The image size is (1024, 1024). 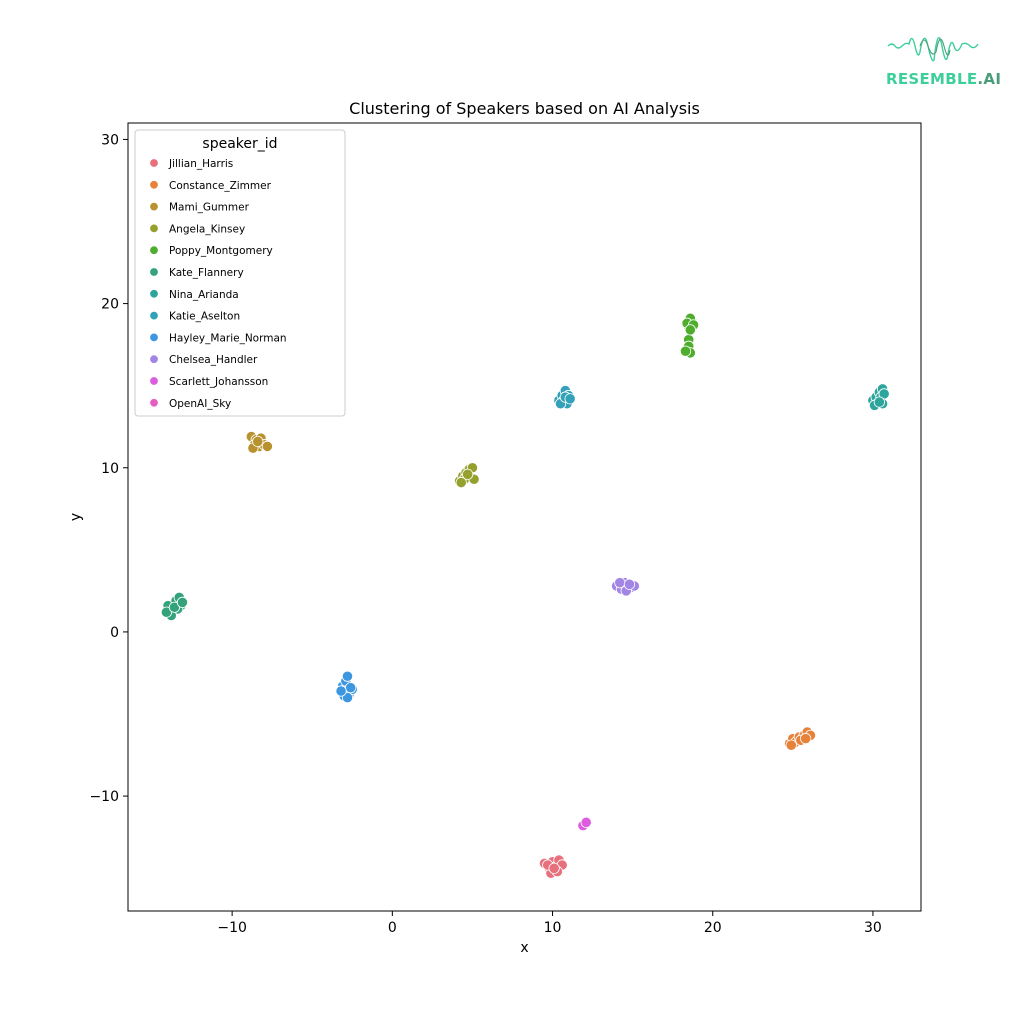 I want to click on y-tick-label: 20, so click(x=110, y=305).